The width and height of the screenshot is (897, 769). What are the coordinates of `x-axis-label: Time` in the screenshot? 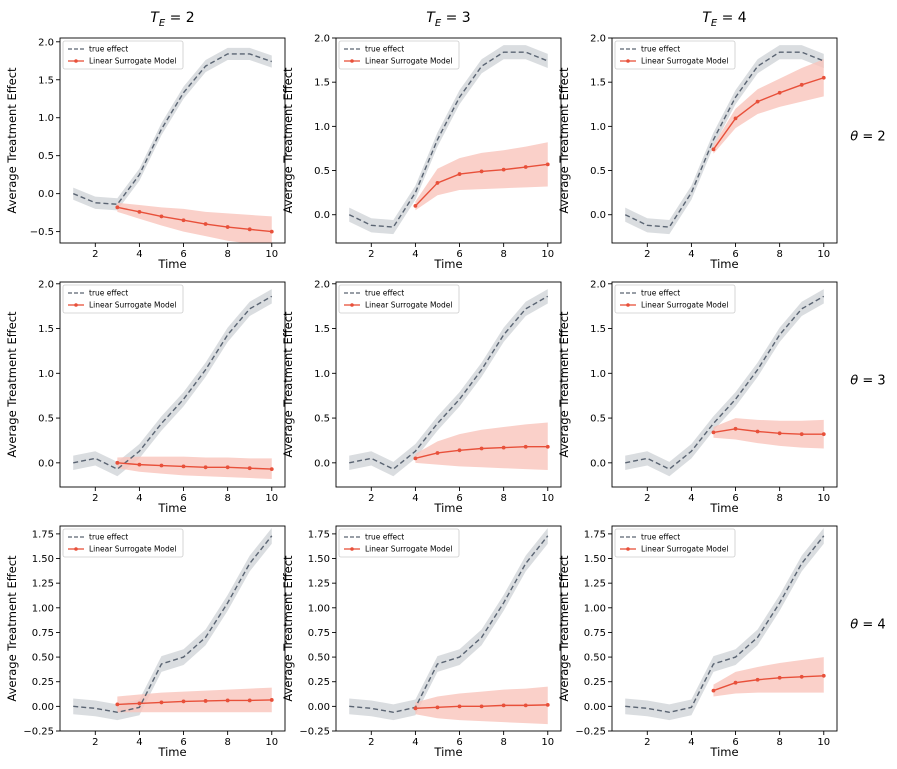 It's located at (447, 264).